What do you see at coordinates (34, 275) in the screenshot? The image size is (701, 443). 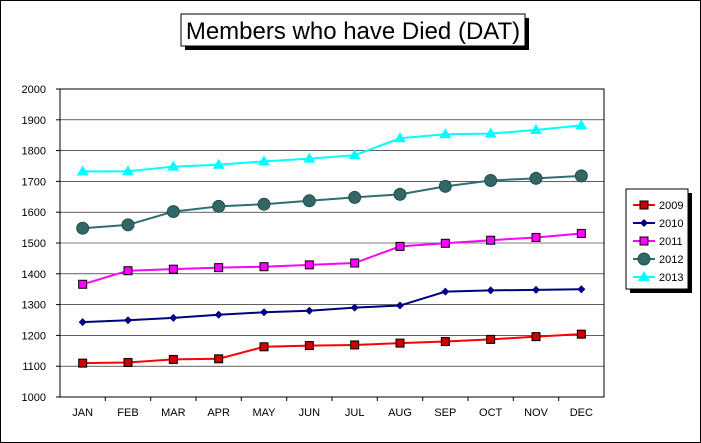 I see `y-tick-label: 1400` at bounding box center [34, 275].